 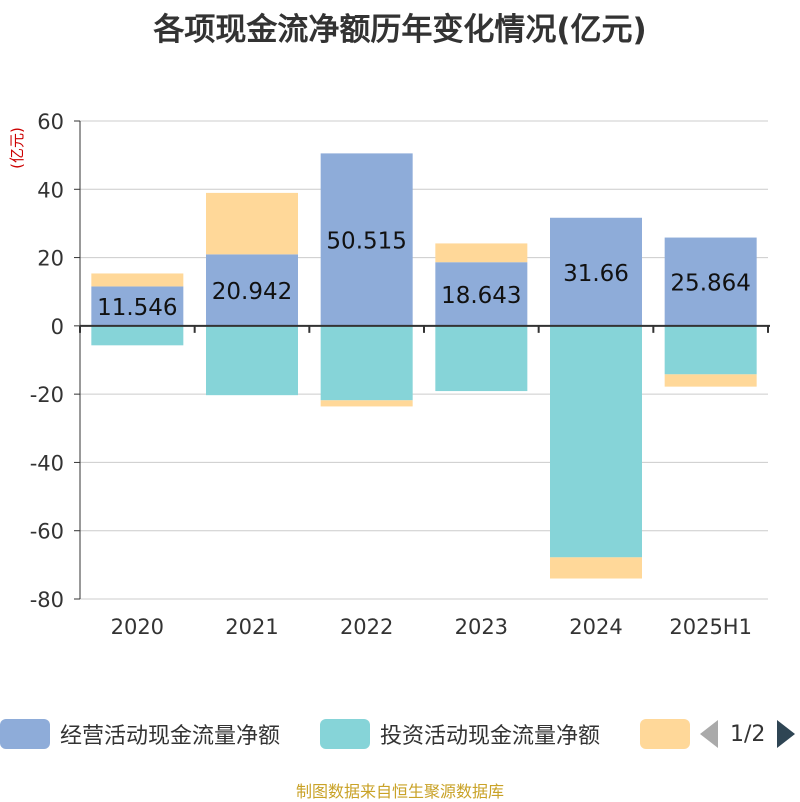 What do you see at coordinates (50, 259) in the screenshot?
I see `y-tick-label: 20` at bounding box center [50, 259].